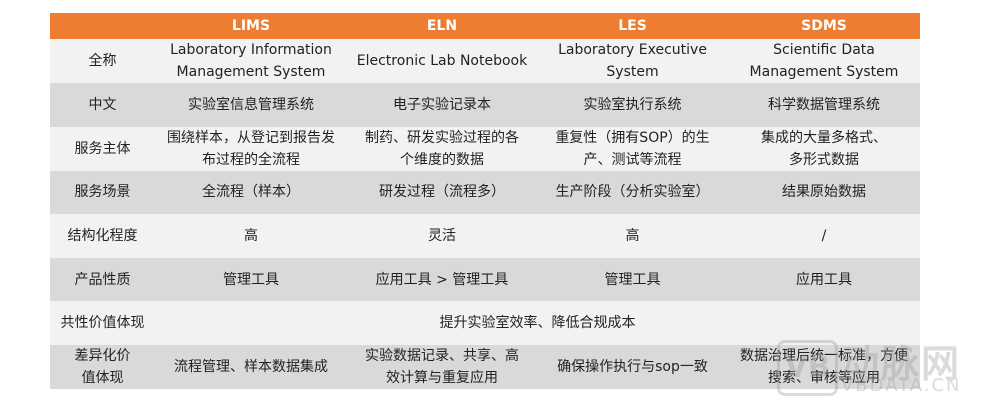 The height and width of the screenshot is (408, 982). What do you see at coordinates (632, 61) in the screenshot?
I see `cell: Laboratory Executive System` at bounding box center [632, 61].